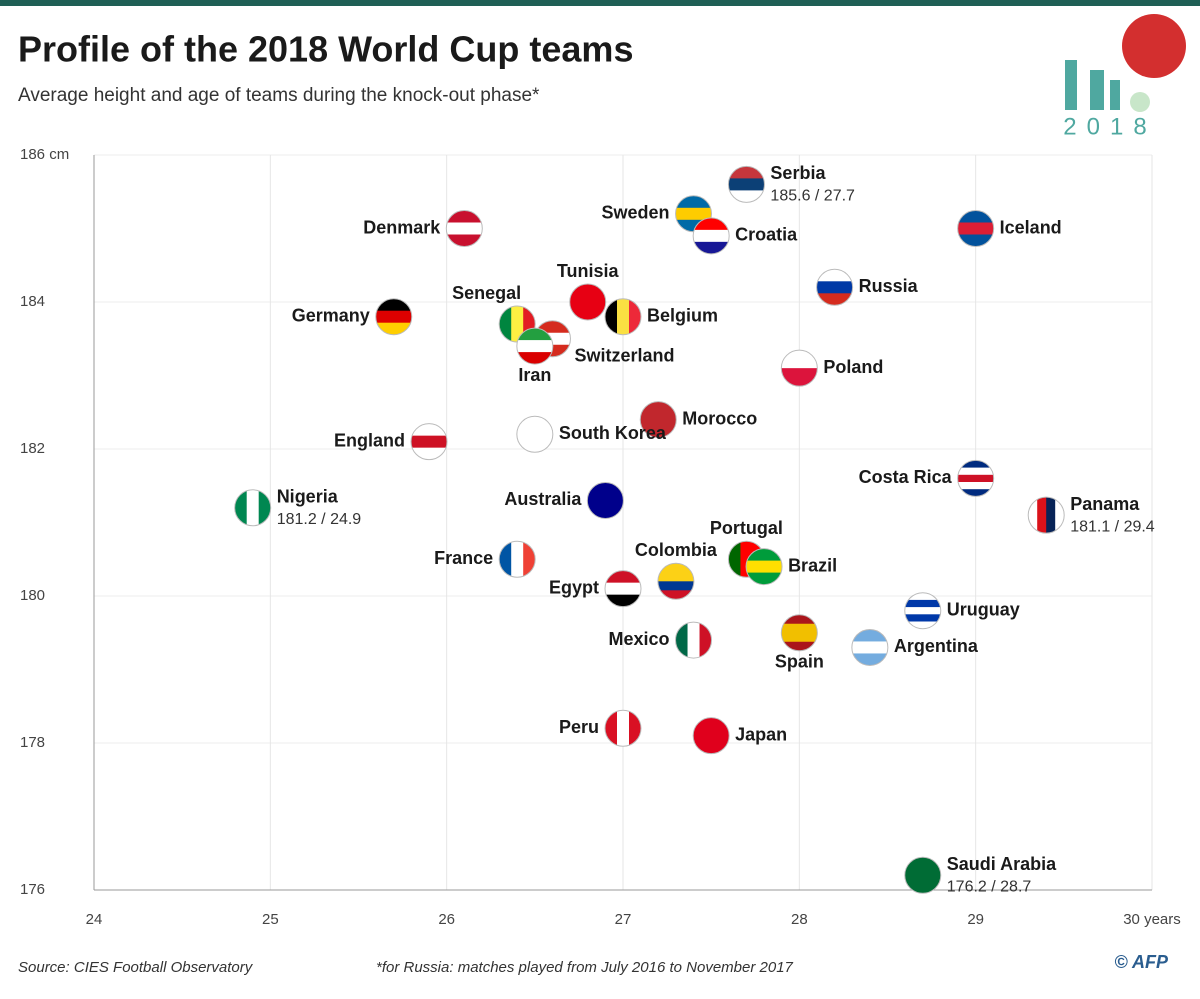 This screenshot has height=999, width=1200. What do you see at coordinates (270, 919) in the screenshot?
I see `x-tick-label: 25` at bounding box center [270, 919].